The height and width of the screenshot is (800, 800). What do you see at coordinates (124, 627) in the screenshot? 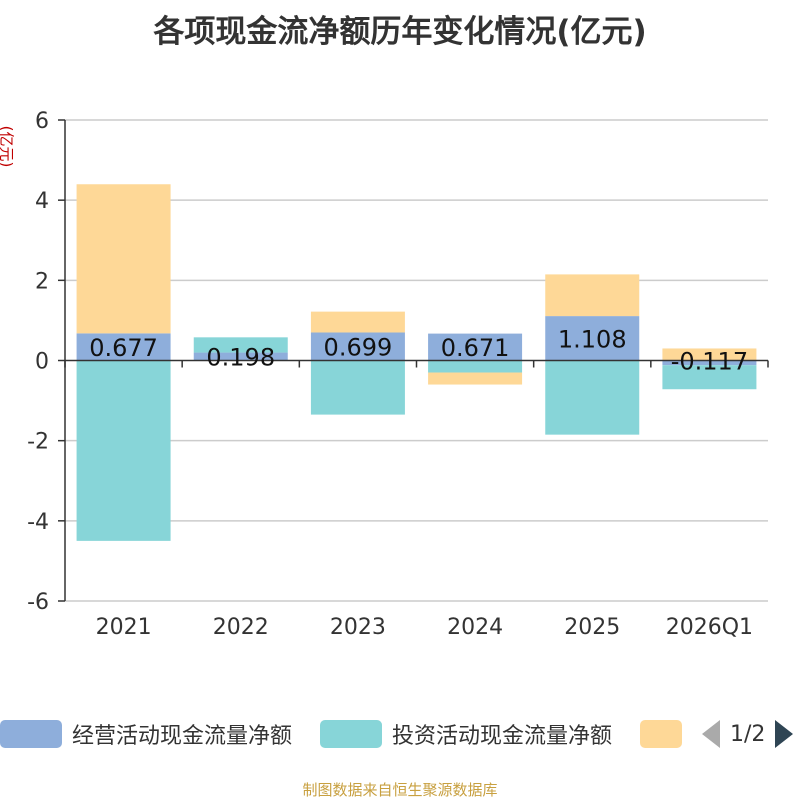
I see `x-tick-label-2021: 2021` at bounding box center [124, 627].